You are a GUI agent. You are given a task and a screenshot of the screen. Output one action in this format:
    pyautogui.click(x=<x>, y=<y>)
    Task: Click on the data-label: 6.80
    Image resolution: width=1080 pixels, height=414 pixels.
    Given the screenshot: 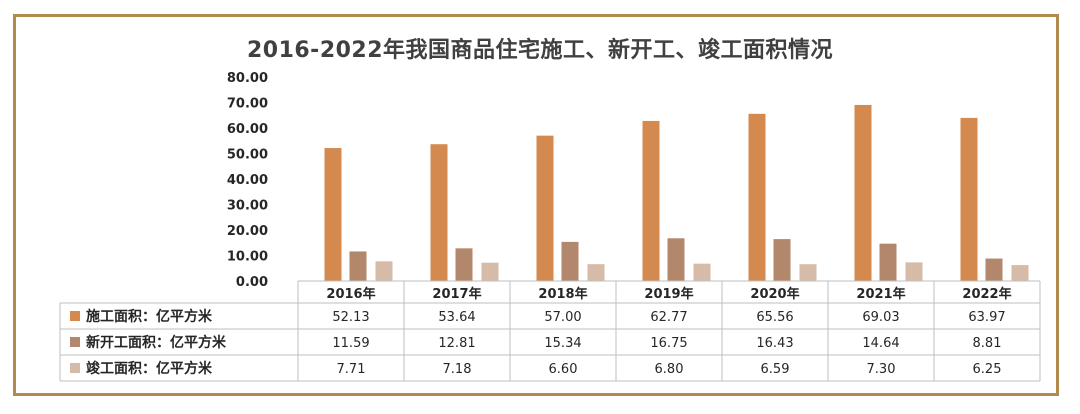 What is the action you would take?
    pyautogui.click(x=669, y=369)
    